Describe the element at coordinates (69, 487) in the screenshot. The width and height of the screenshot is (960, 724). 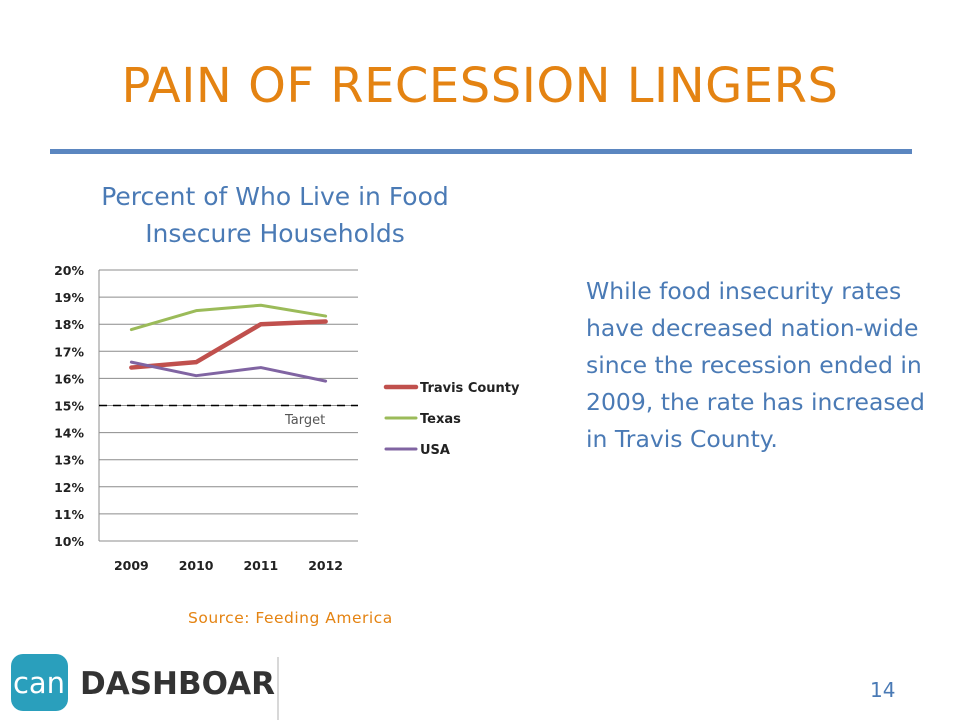
I see `y-tick-label: 12%` at that location.